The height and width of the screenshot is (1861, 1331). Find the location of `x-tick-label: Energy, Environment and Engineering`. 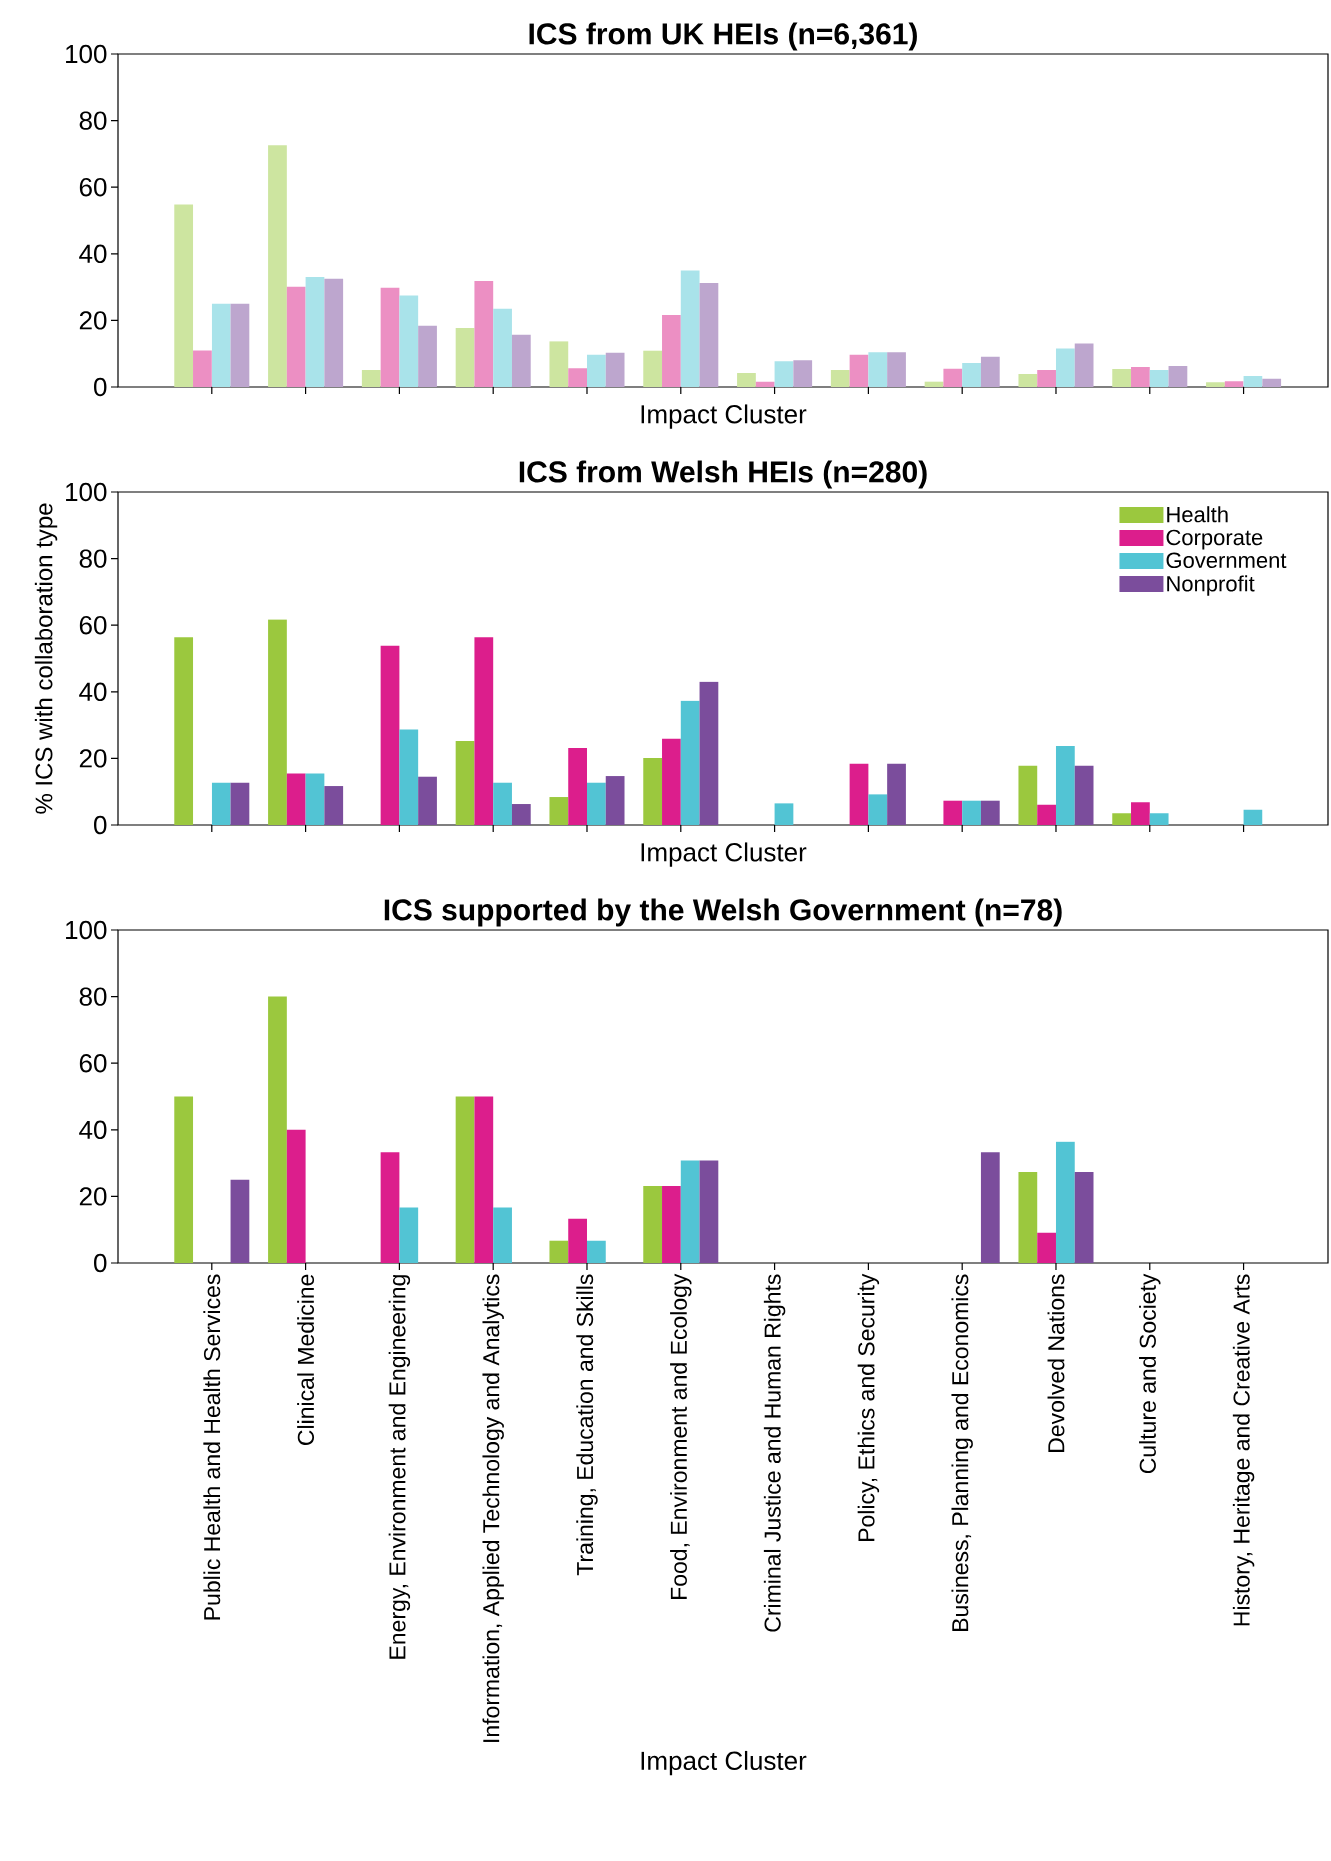

x-tick-label: Energy, Environment and Engineering is located at coordinates (399, 1467).